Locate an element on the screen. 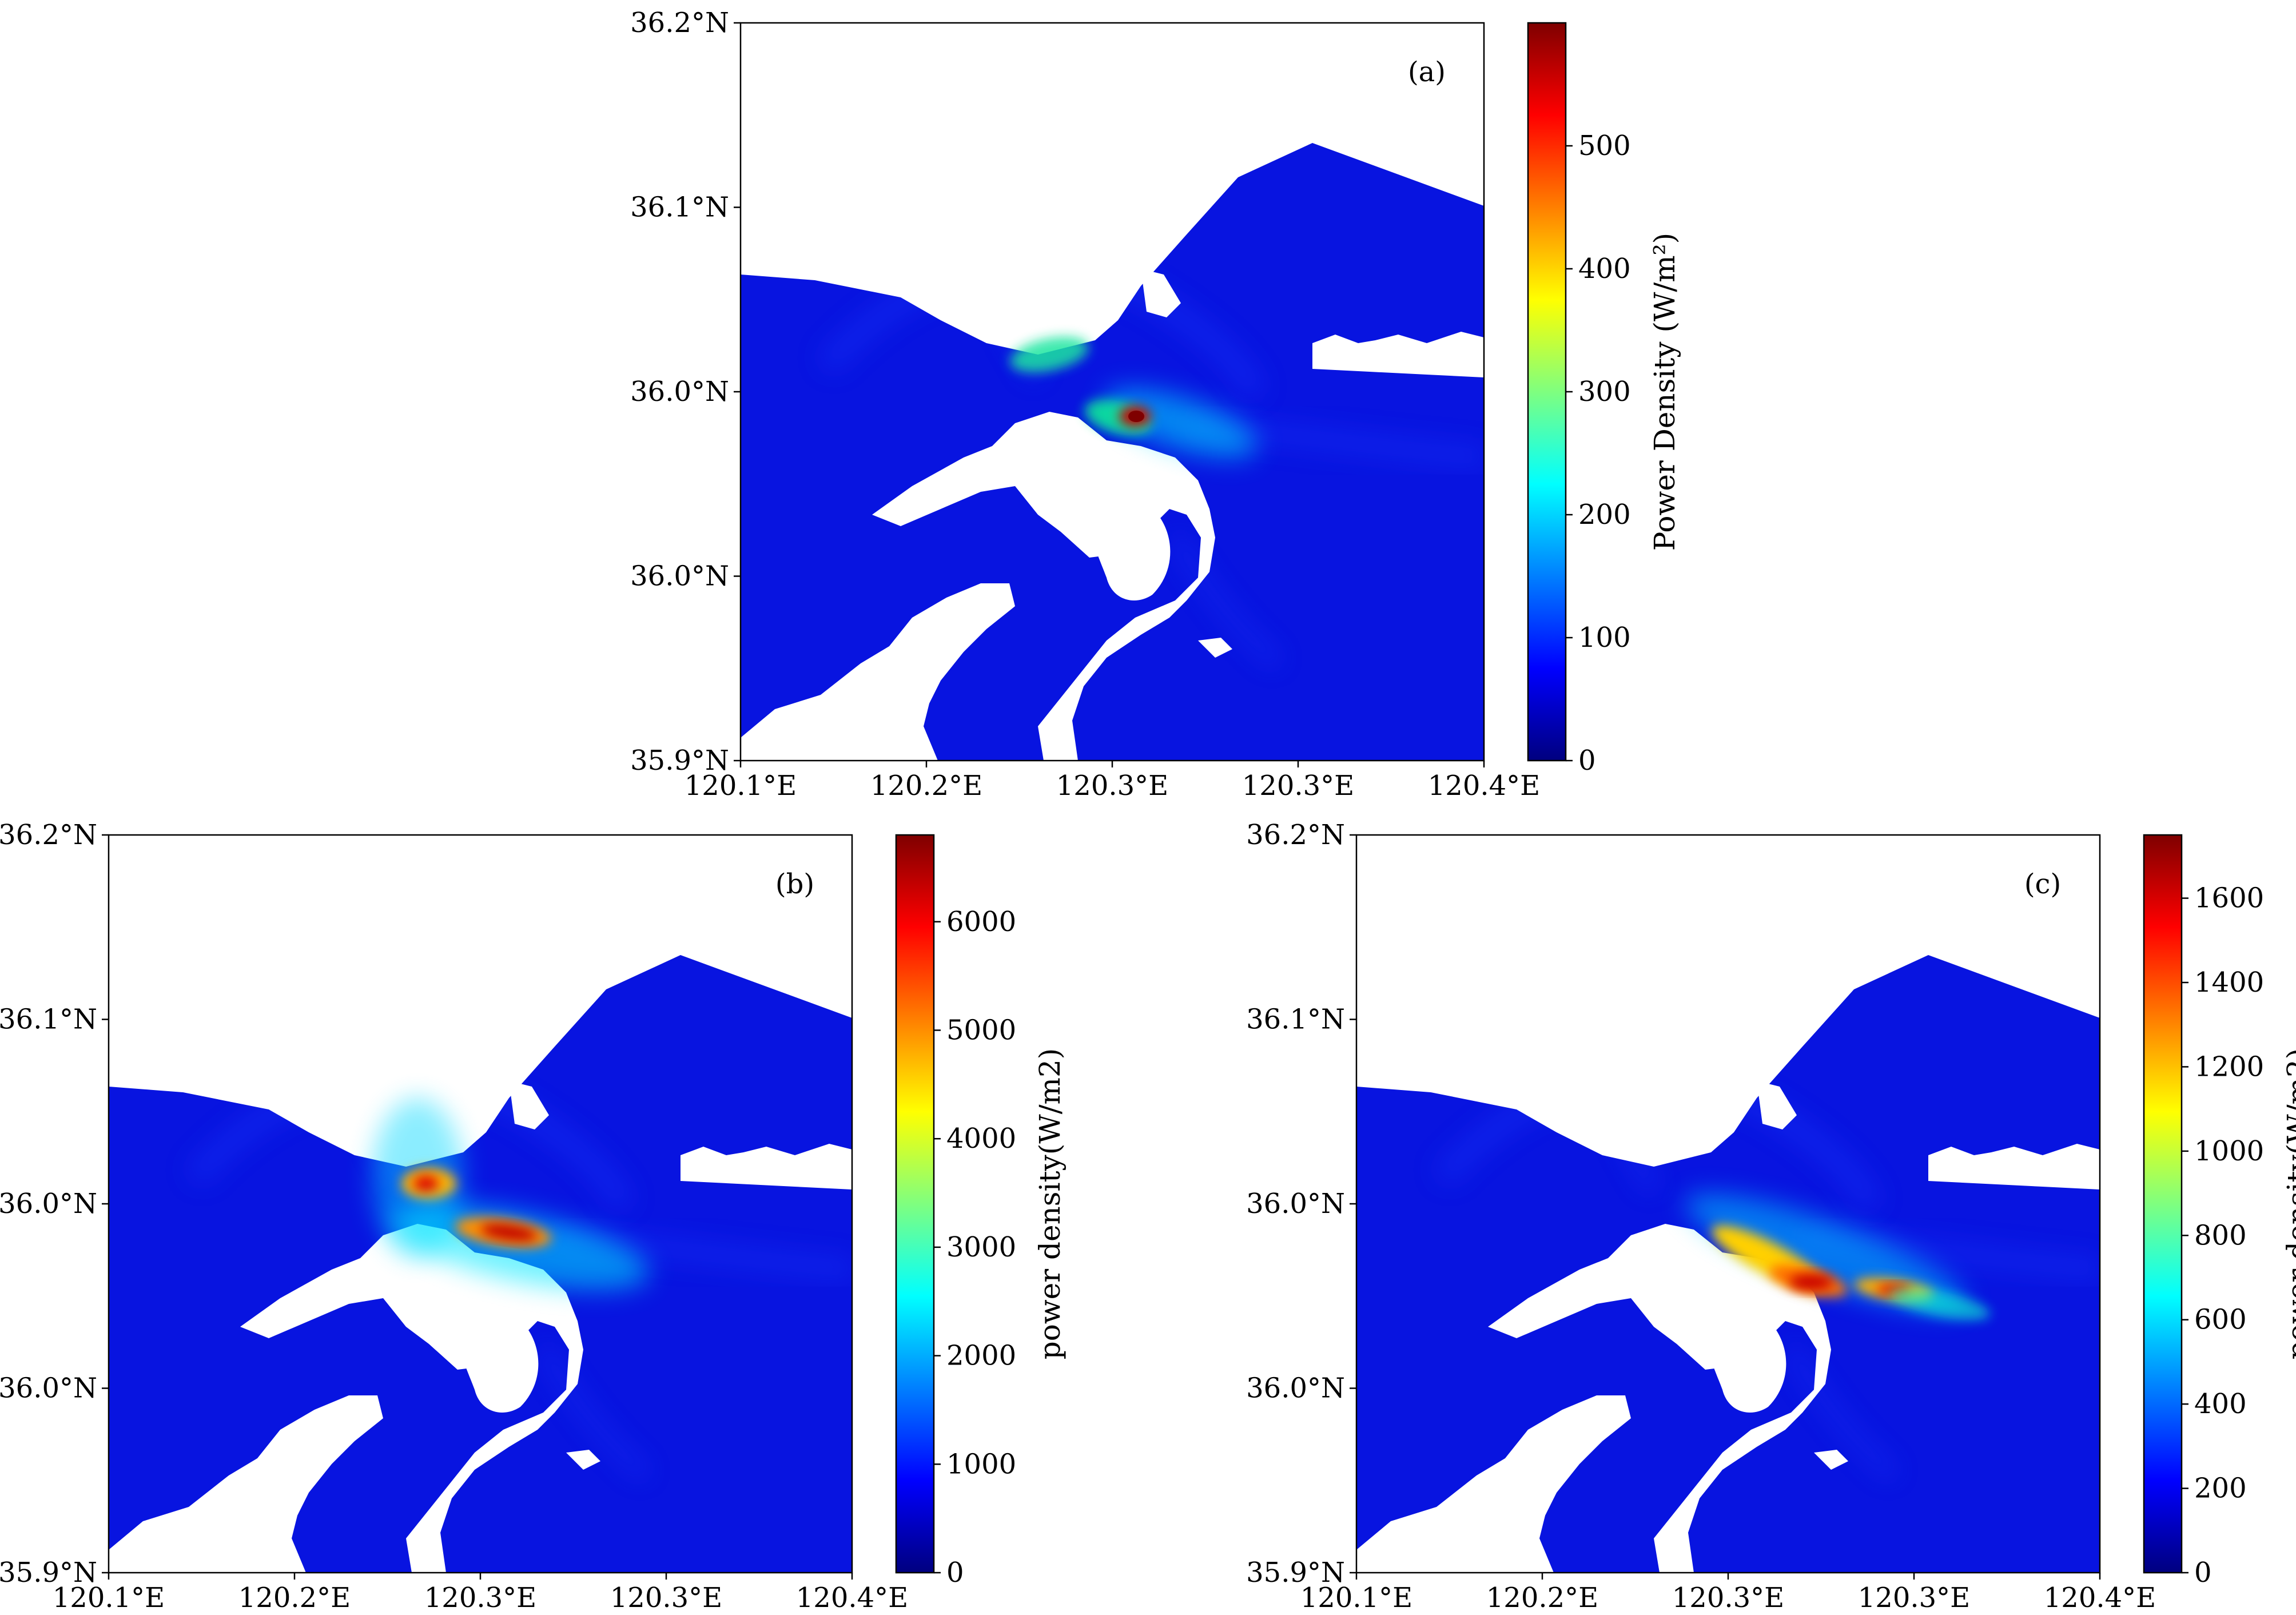 The height and width of the screenshot is (1615, 2296). colorbar-label: Power Density (W/m²) is located at coordinates (1665, 392).